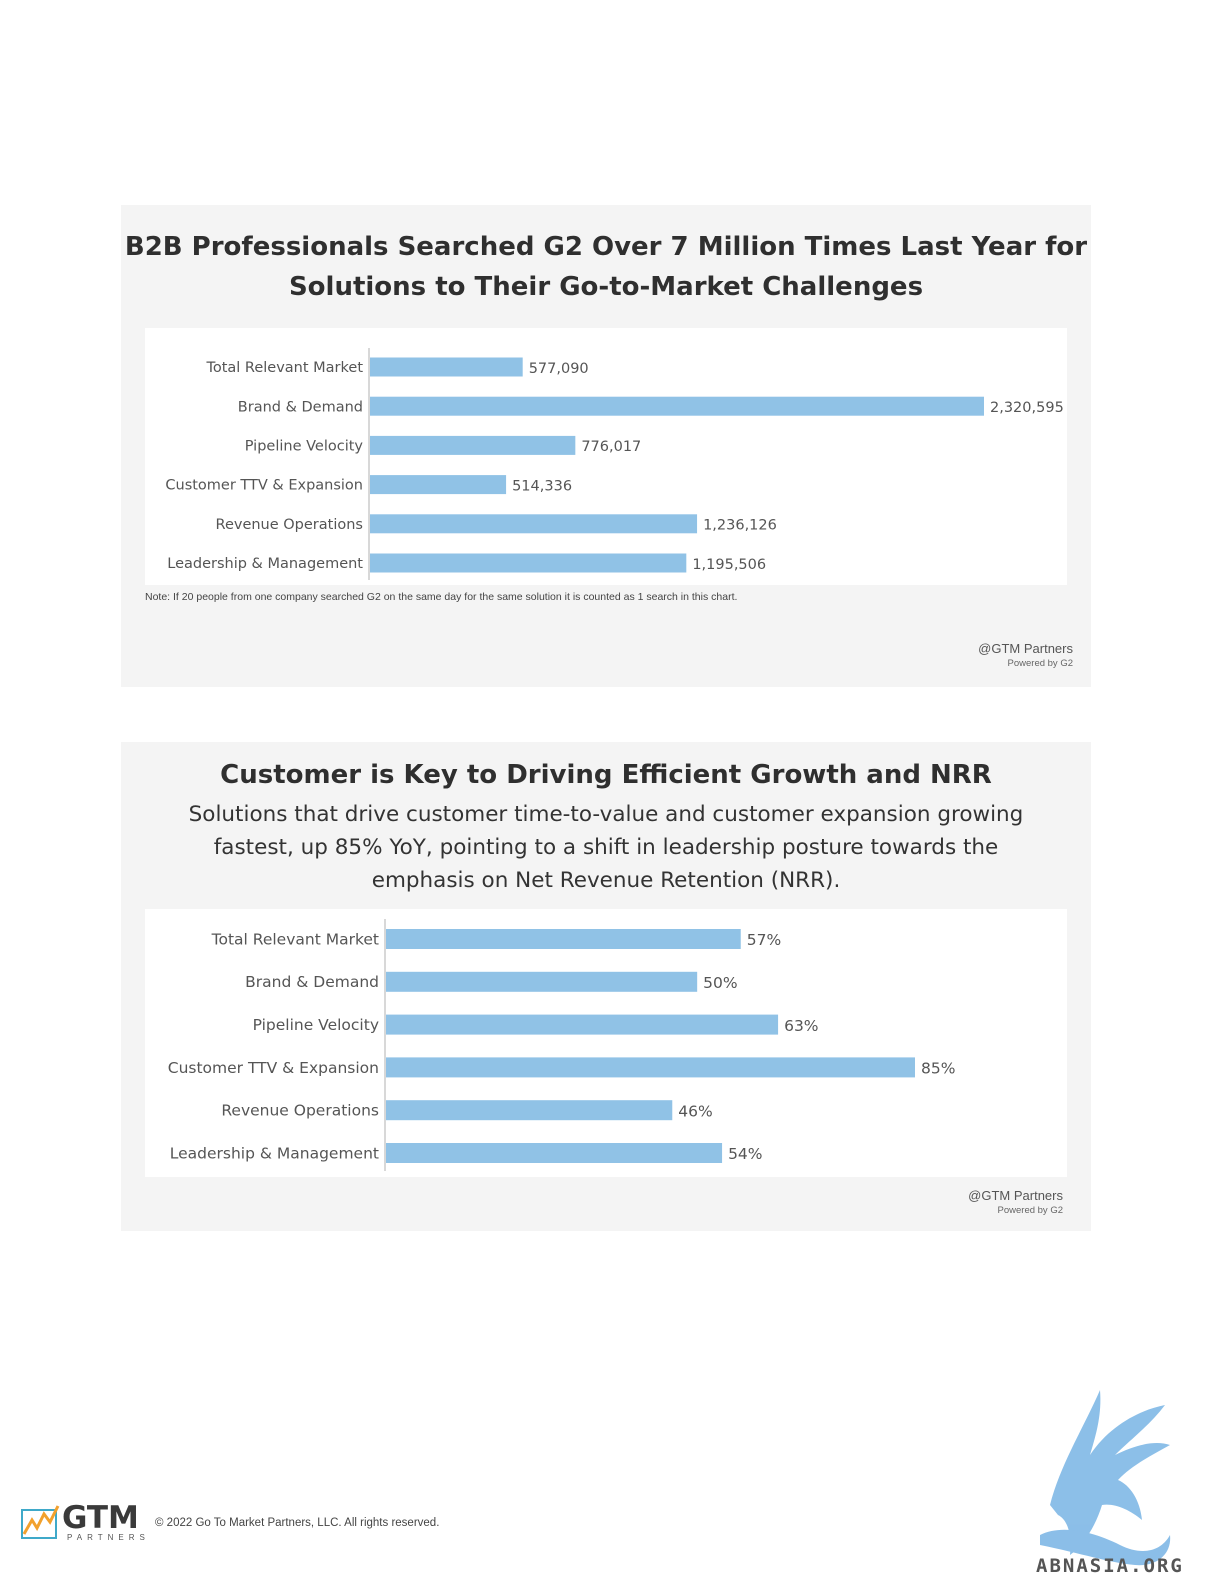 Image resolution: width=1224 pixels, height=1584 pixels. I want to click on data-label: 1,195,506, so click(729, 565).